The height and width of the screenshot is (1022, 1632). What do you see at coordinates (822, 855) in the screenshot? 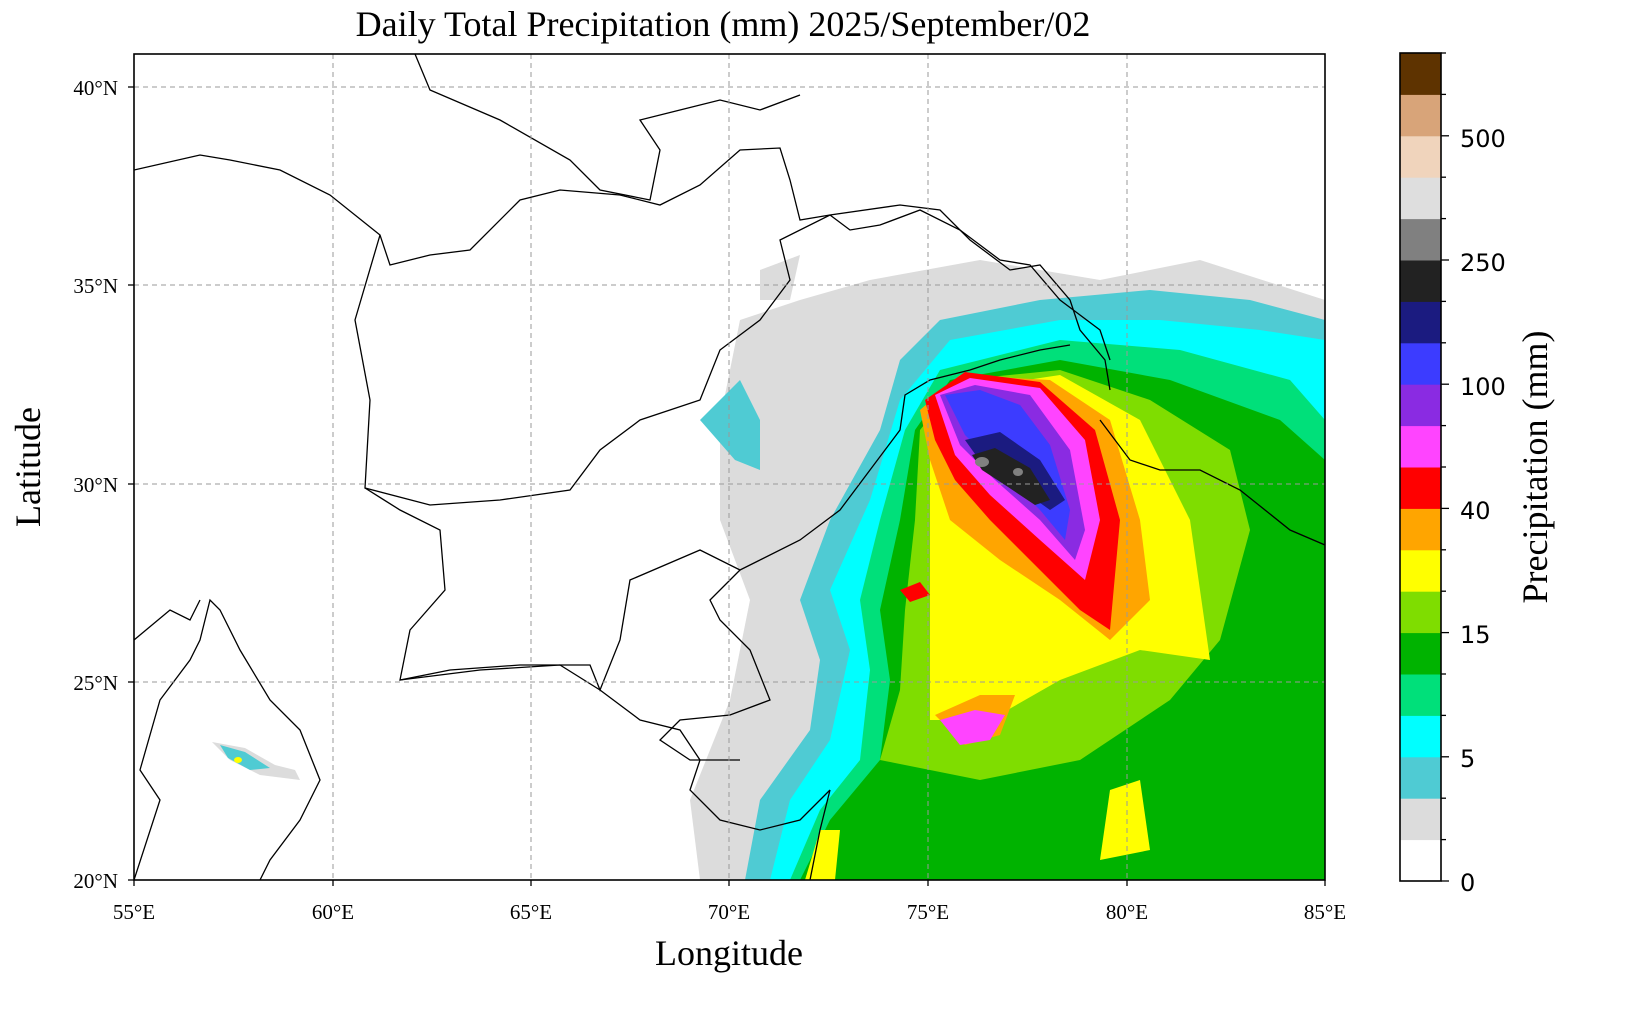
I see `precip-contour-20mm-south` at bounding box center [822, 855].